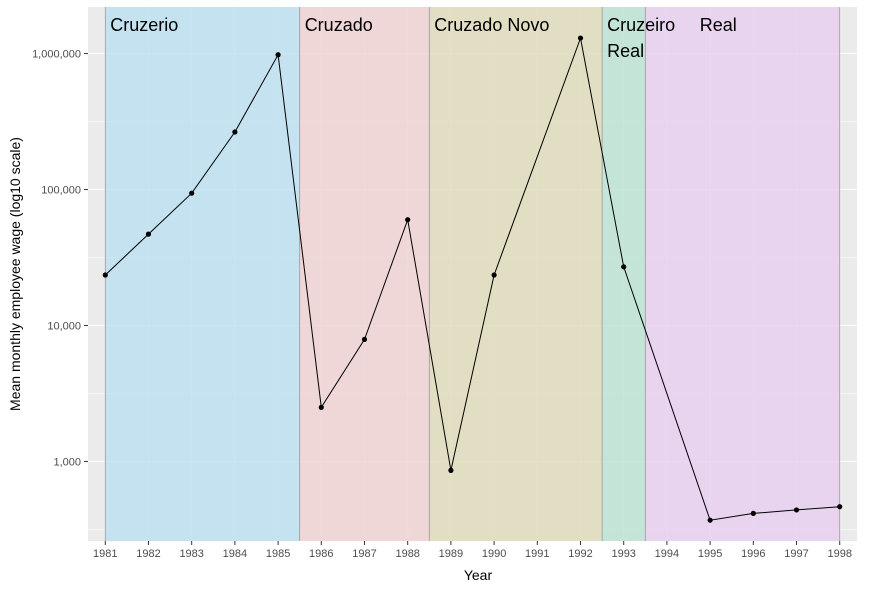 This screenshot has height=590, width=879. What do you see at coordinates (623, 554) in the screenshot?
I see `x-tick-label: 1993` at bounding box center [623, 554].